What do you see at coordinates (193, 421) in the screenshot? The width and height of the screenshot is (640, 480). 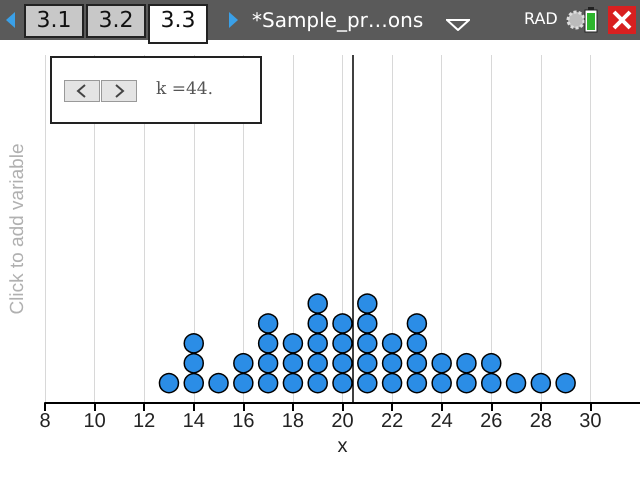 I see `x-tick-label: 14` at bounding box center [193, 421].